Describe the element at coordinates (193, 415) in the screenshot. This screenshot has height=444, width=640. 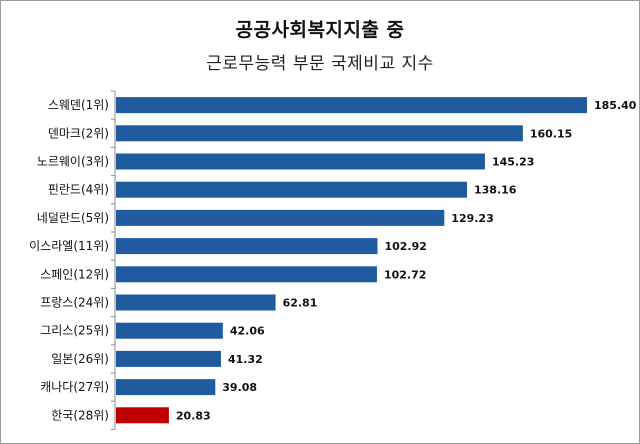
I see `value-label-11: 20.83` at that location.